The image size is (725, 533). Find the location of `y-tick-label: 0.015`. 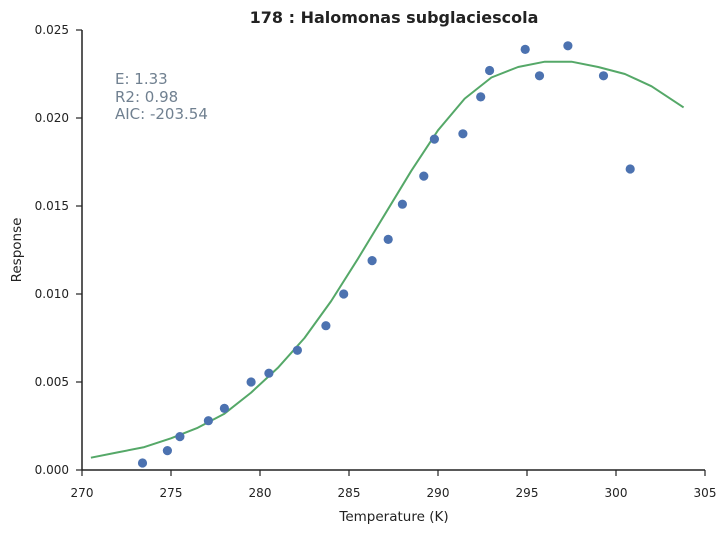

y-tick-label: 0.015 is located at coordinates (52, 206).